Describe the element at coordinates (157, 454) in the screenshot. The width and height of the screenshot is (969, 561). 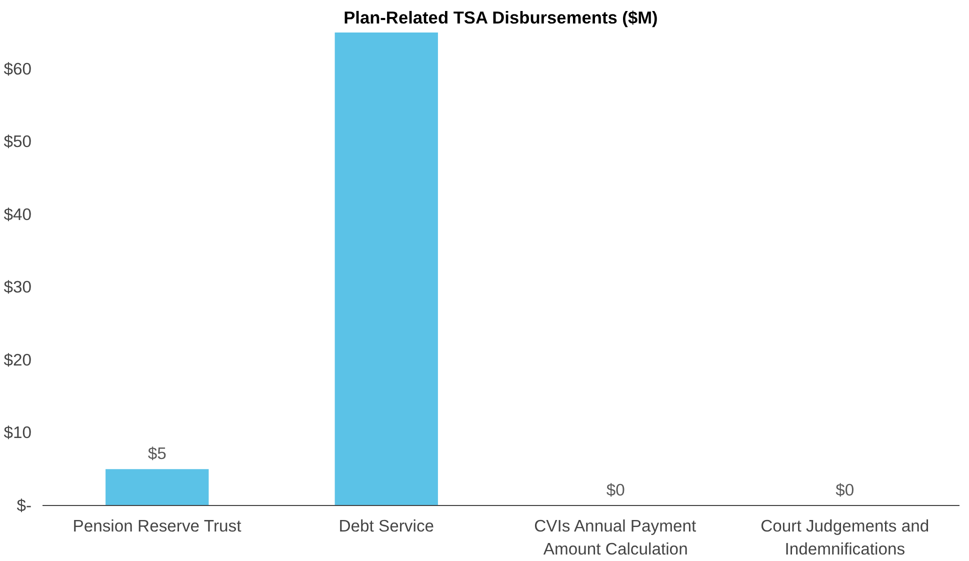
I see `data-label: $5` at that location.